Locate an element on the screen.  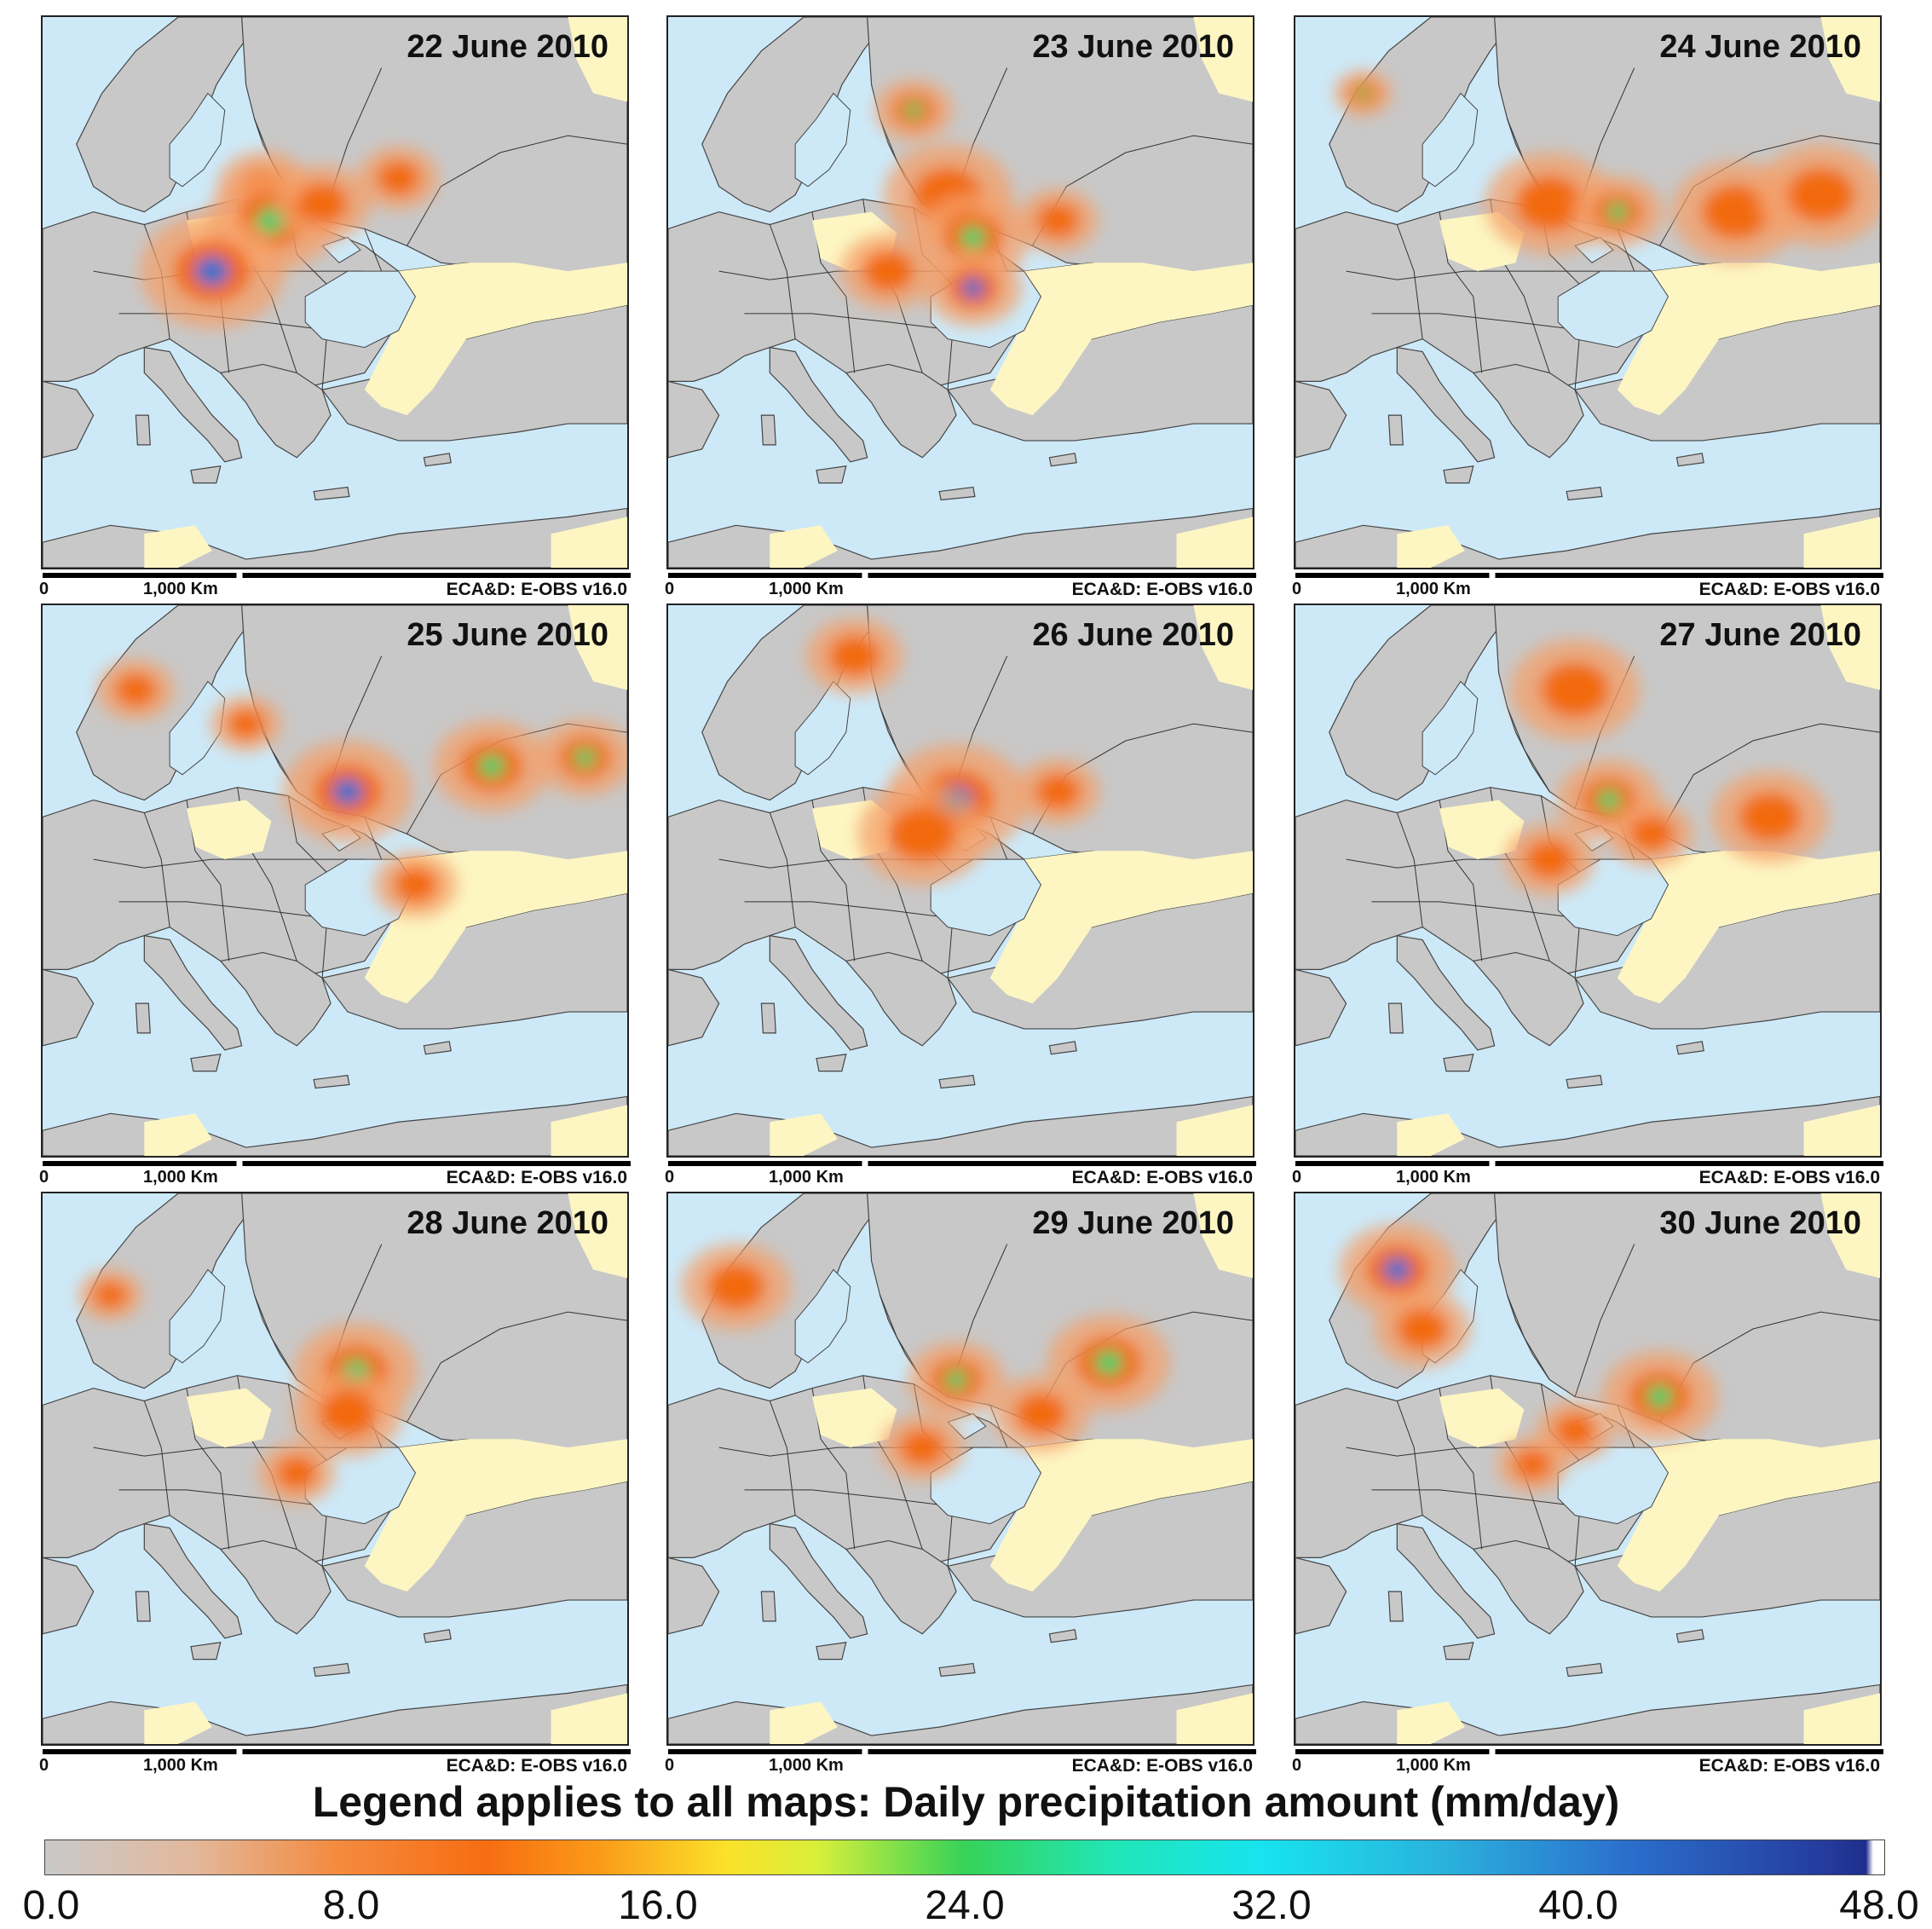
precipitation-map: 30 June 2010 is located at coordinates (1588, 1469).